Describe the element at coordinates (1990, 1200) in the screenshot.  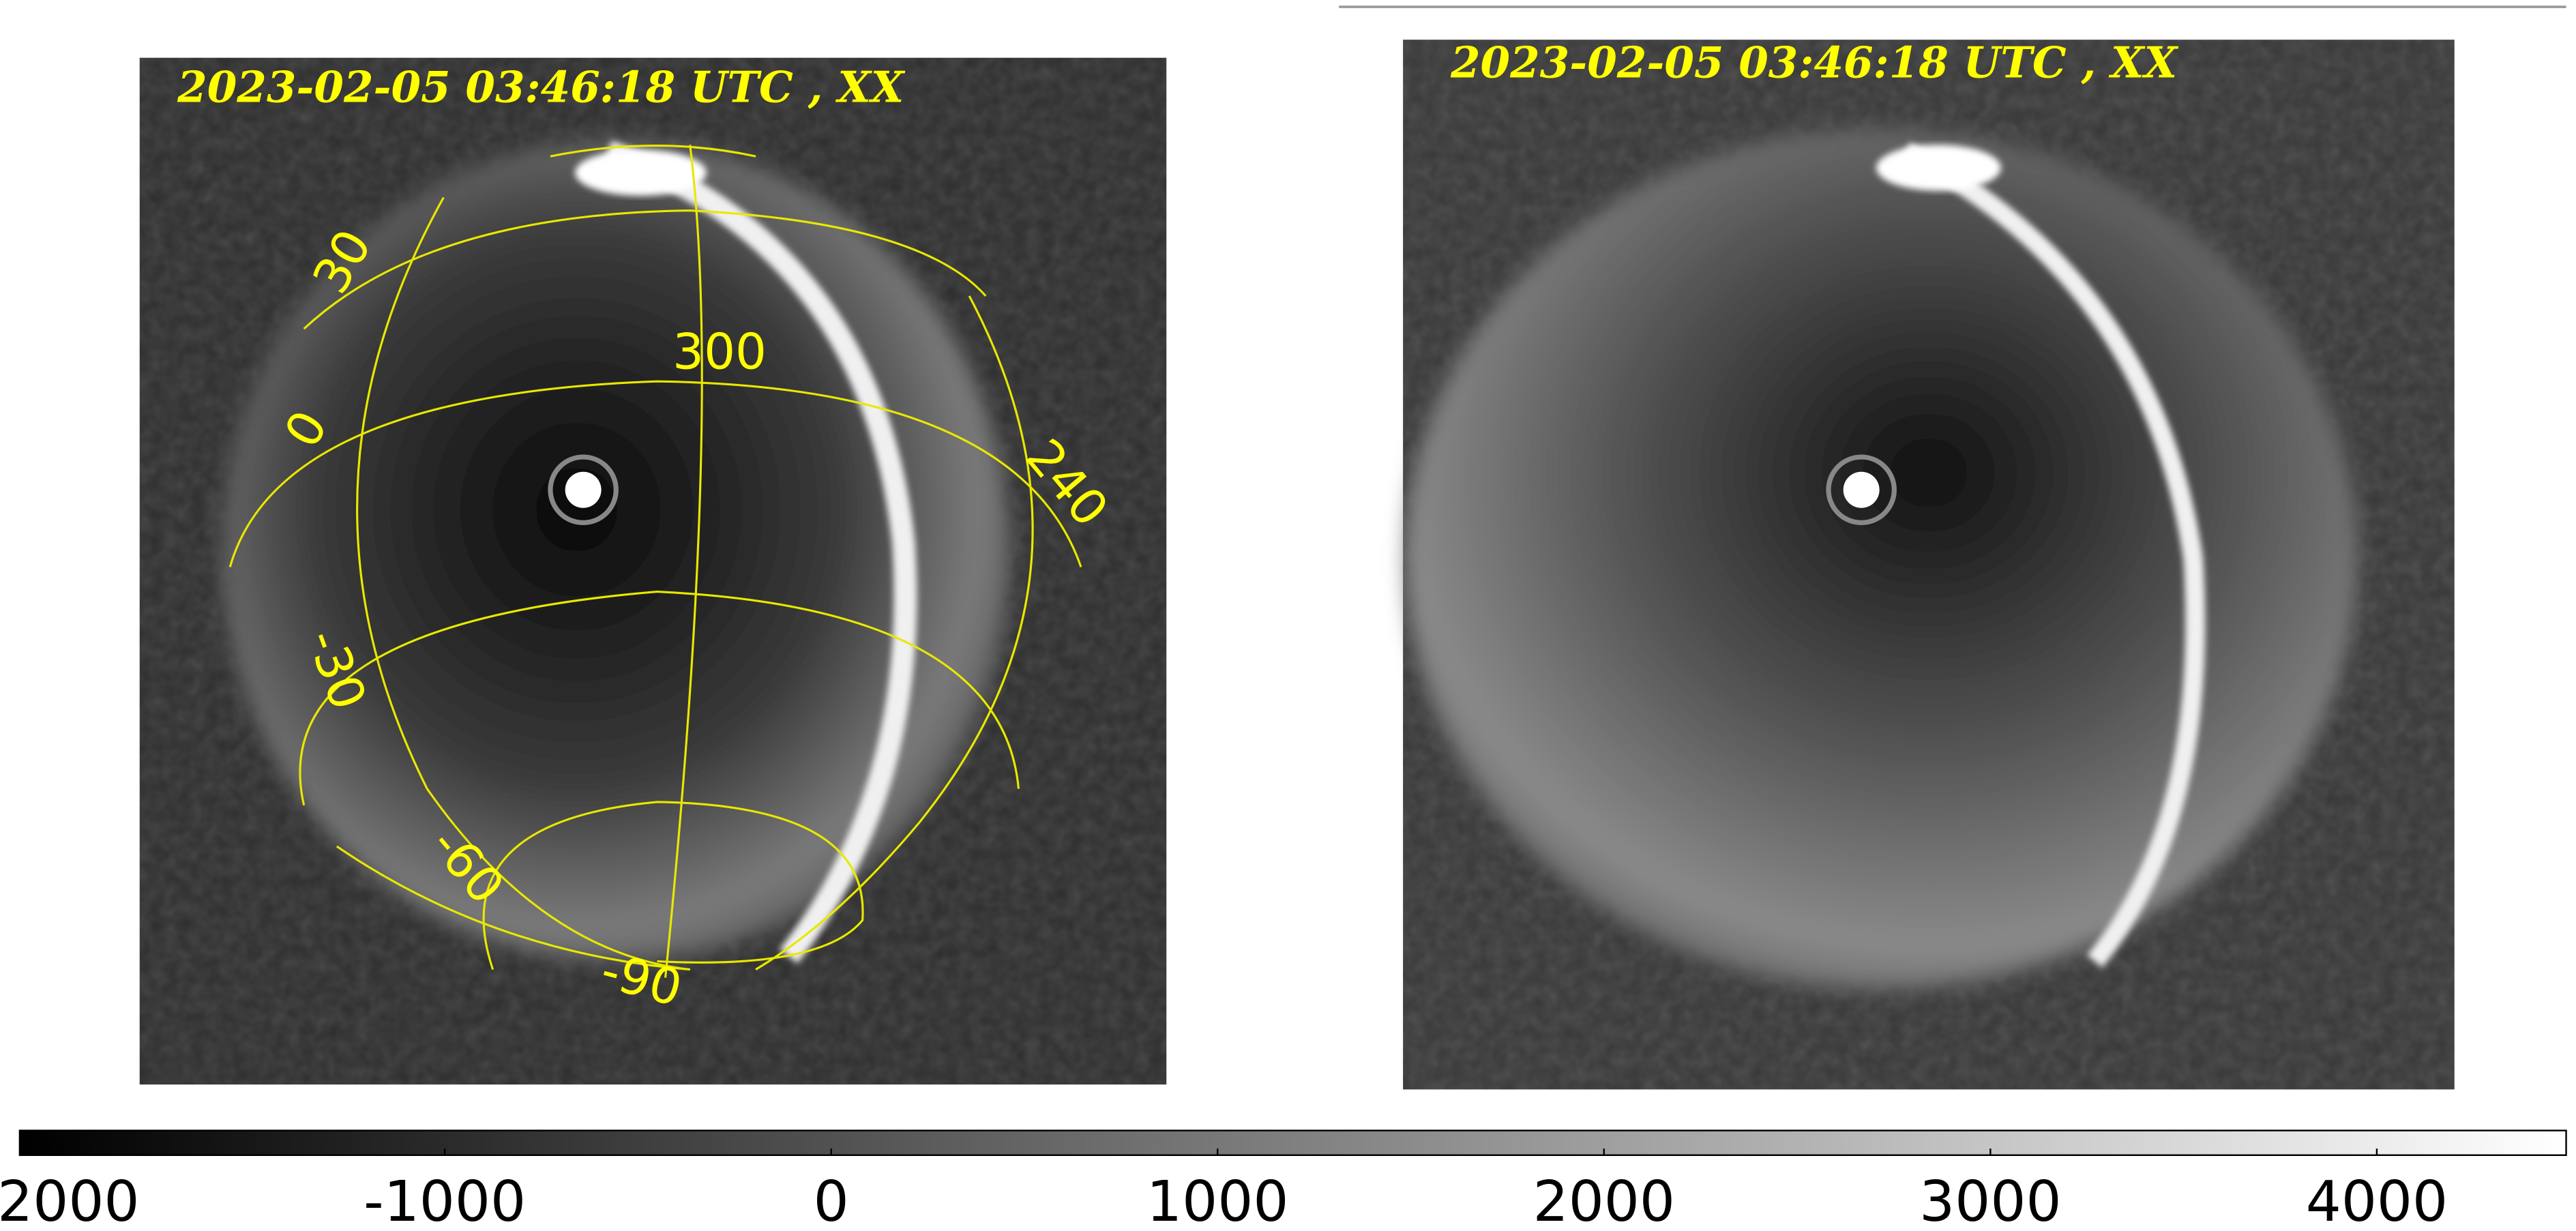
I see `colorbar-tick-label: 3000` at that location.